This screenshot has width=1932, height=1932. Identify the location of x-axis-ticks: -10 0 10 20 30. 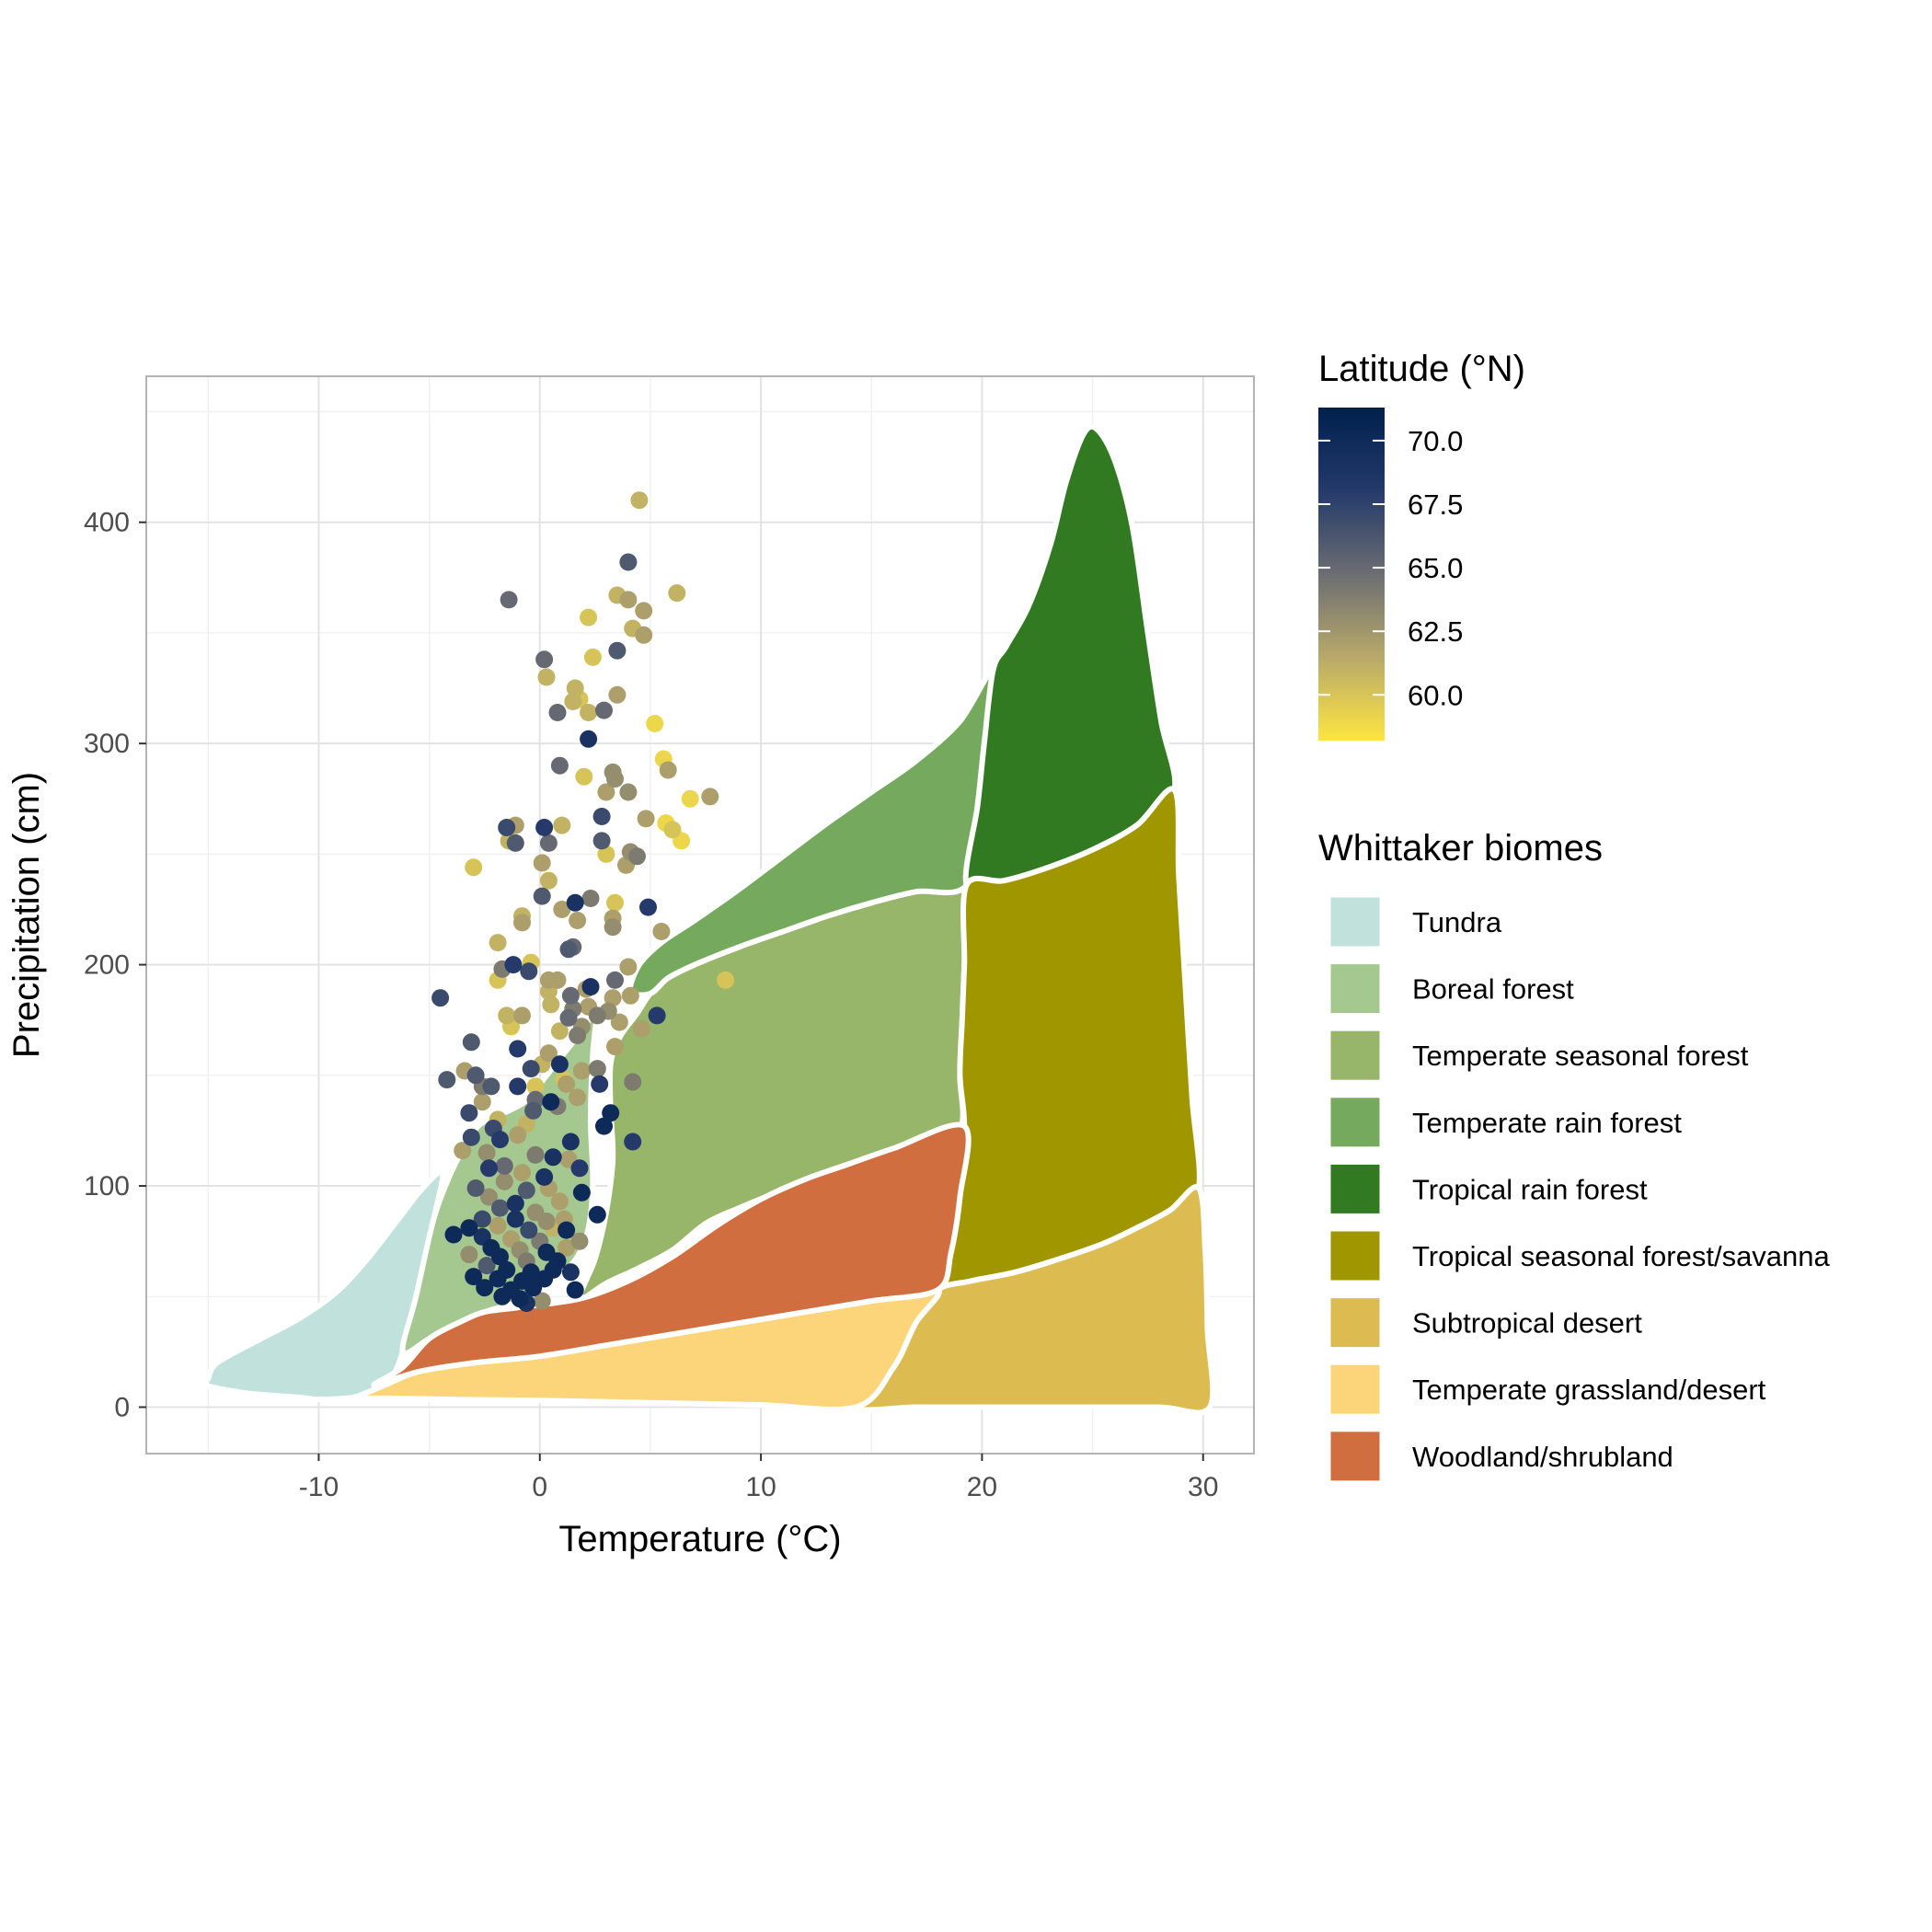
(758, 1478).